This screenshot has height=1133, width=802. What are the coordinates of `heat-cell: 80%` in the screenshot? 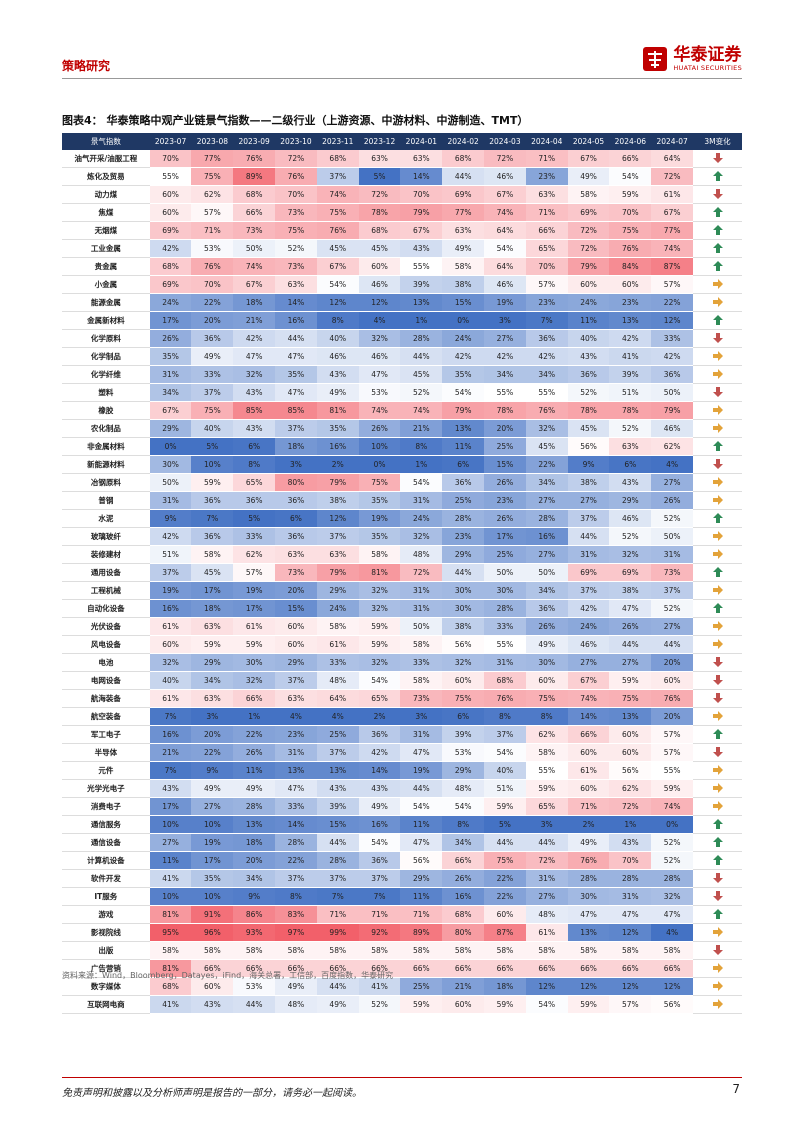 It's located at (296, 482).